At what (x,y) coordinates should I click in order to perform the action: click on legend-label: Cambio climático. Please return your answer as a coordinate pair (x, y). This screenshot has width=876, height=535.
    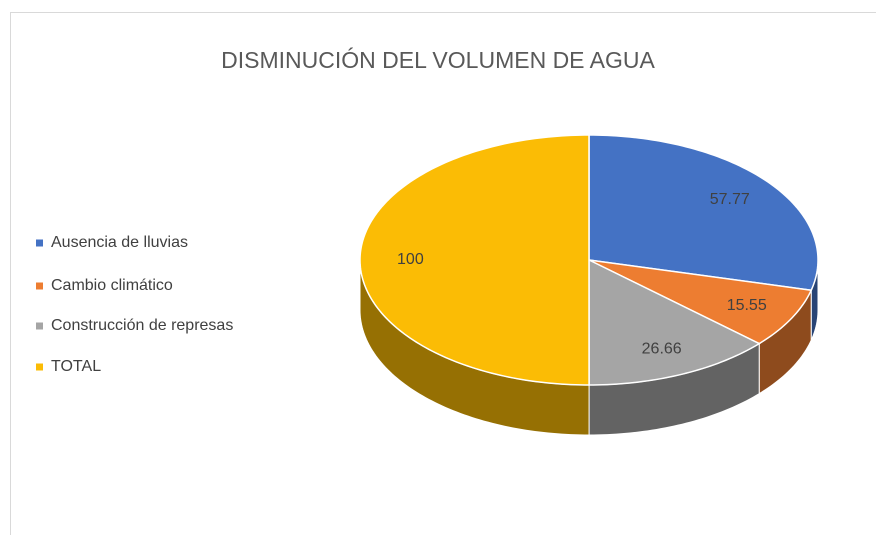
    Looking at the image, I should click on (112, 285).